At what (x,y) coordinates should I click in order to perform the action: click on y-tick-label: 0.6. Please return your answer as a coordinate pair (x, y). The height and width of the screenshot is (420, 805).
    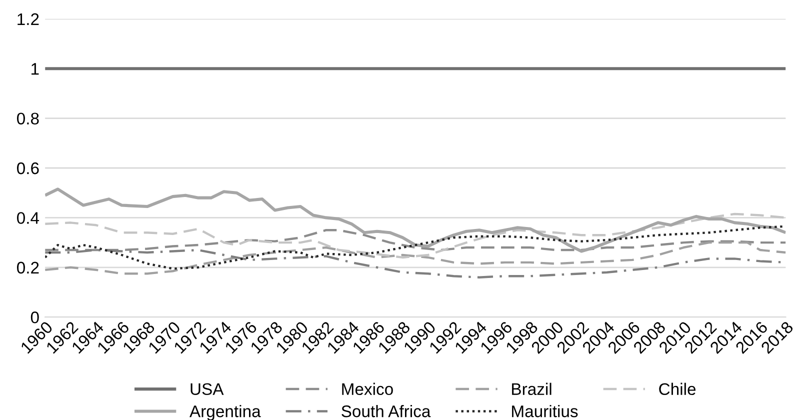
    Looking at the image, I should click on (28, 168).